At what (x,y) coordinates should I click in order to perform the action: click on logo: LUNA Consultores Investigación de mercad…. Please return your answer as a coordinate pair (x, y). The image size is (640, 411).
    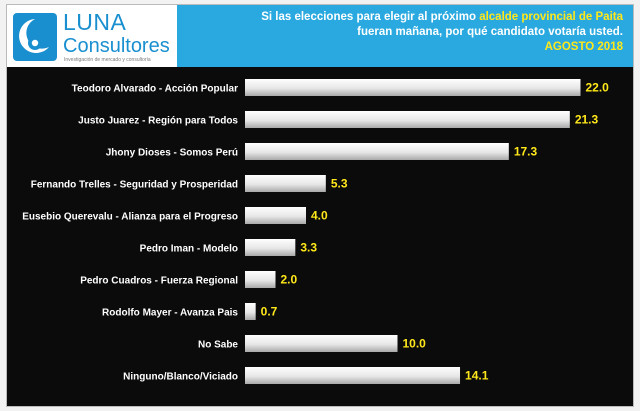
    Looking at the image, I should click on (92, 36).